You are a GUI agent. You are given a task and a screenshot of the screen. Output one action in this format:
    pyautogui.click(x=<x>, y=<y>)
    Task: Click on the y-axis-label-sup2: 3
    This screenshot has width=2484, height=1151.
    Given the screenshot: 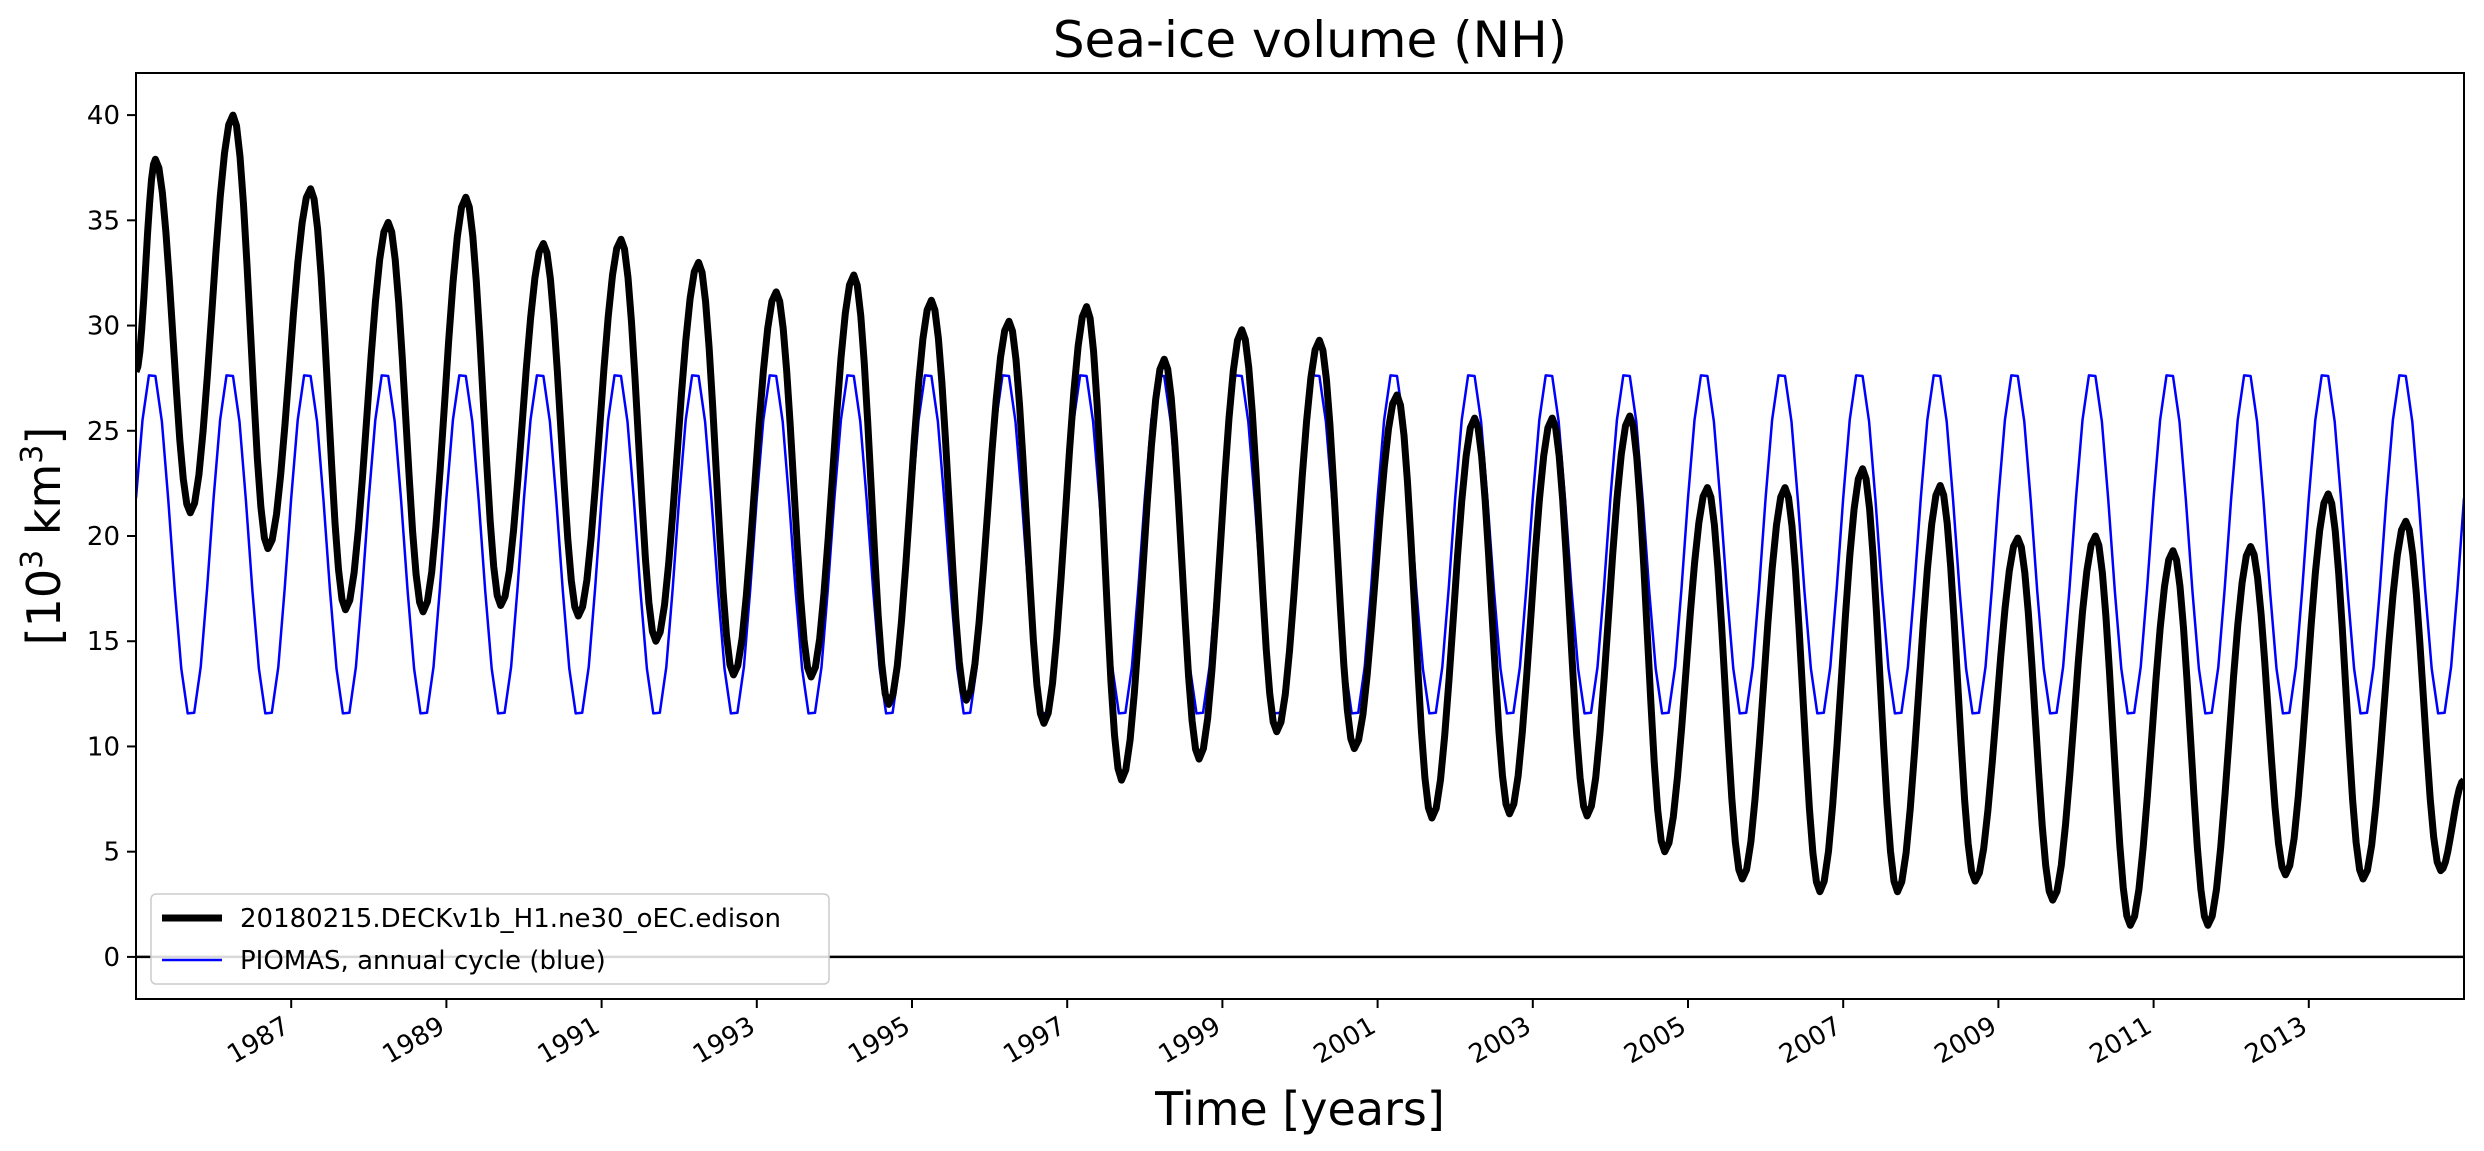 What is the action you would take?
    pyautogui.click(x=32, y=454)
    